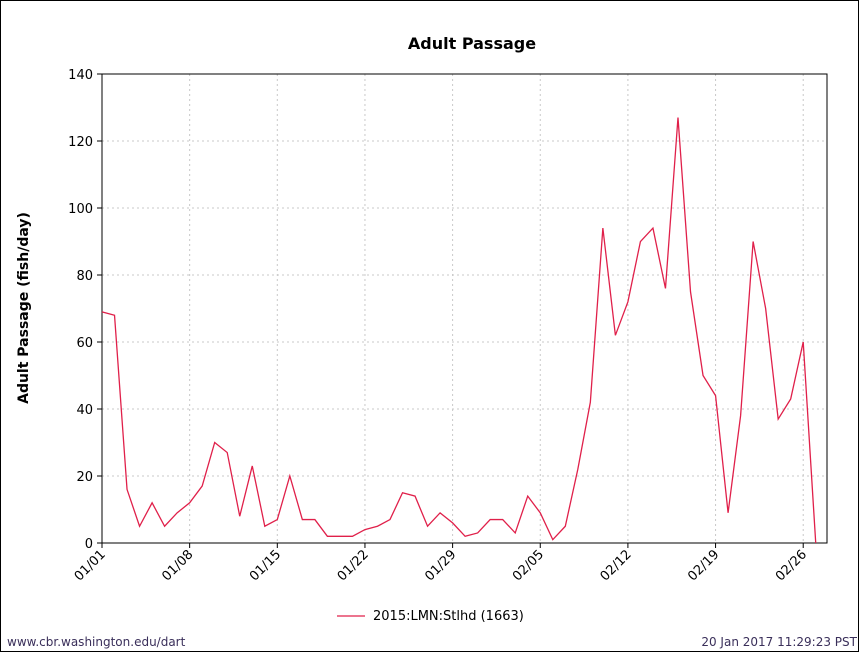  I want to click on chart-title: Adult Passage, so click(472, 43).